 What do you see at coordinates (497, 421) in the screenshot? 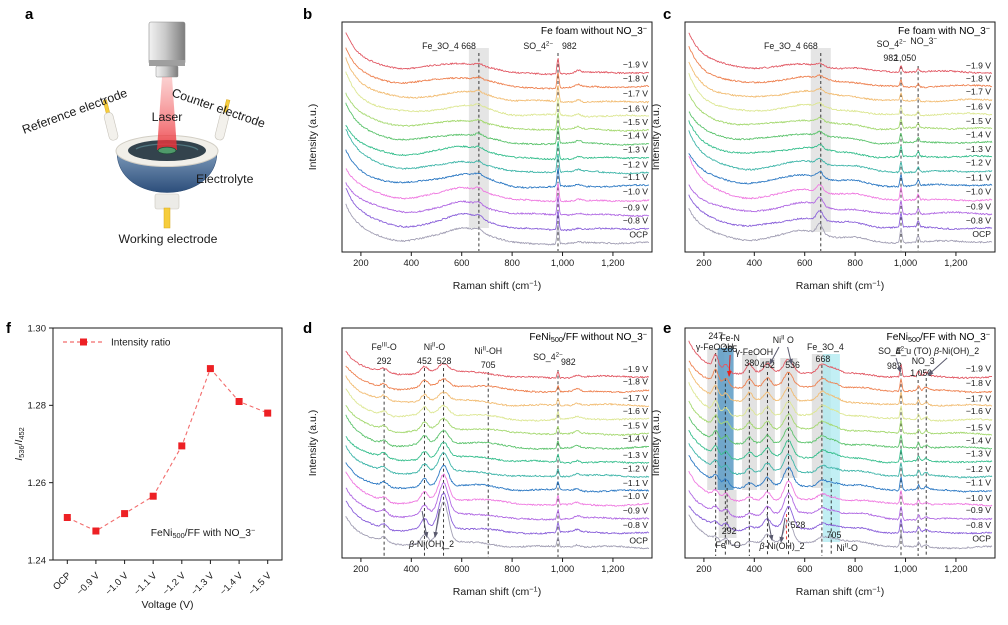
I see `spectrum-curve-−1.5 V` at bounding box center [497, 421].